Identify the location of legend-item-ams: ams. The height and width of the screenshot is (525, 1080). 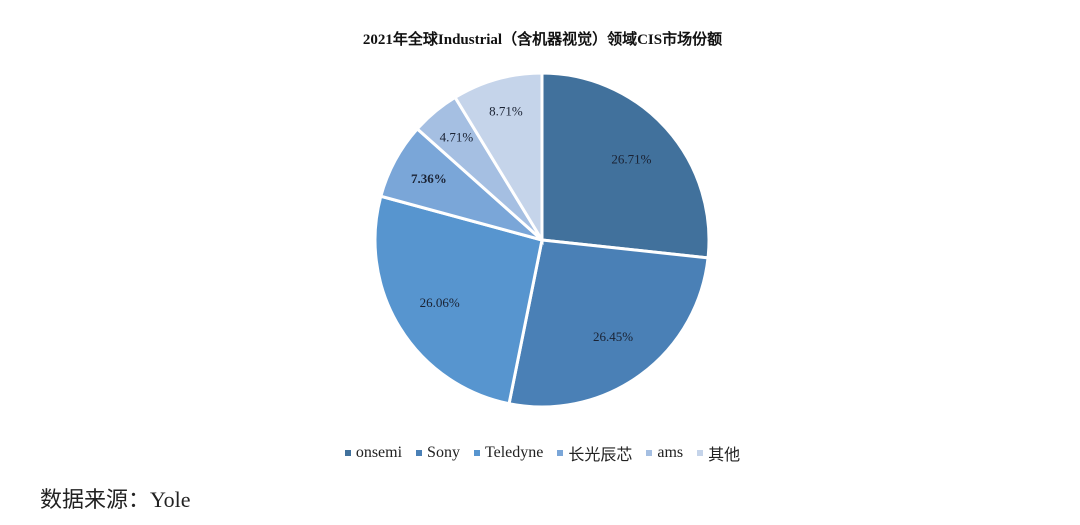
(664, 453).